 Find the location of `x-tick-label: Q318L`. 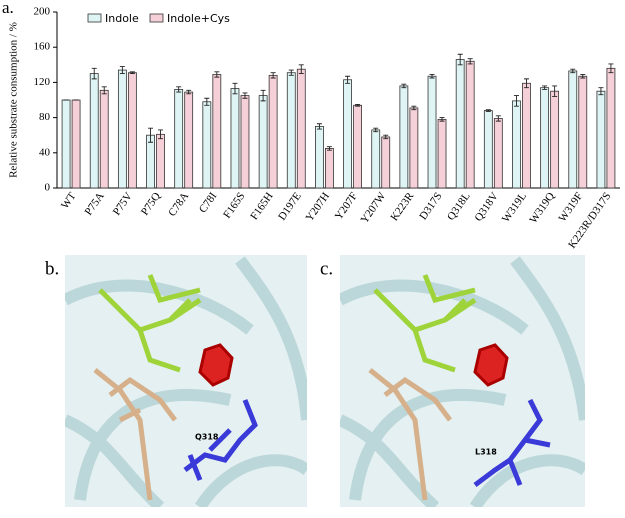

x-tick-label: Q318L is located at coordinates (459, 206).